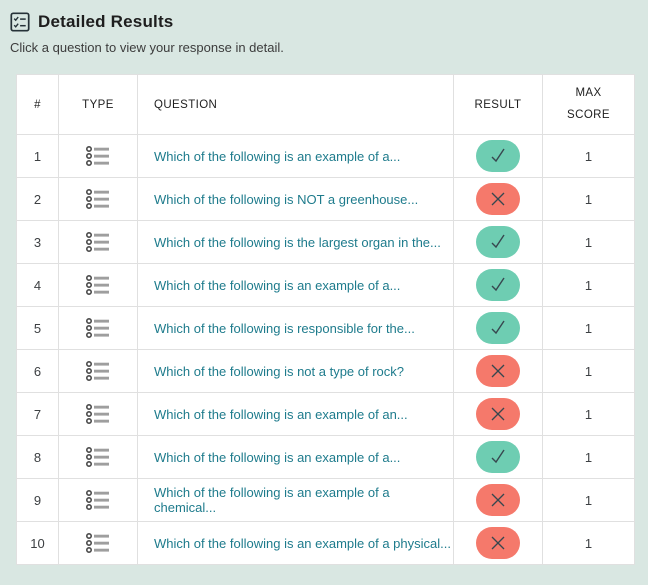 This screenshot has width=648, height=585. Describe the element at coordinates (37, 104) in the screenshot. I see `col-header-number: #` at that location.